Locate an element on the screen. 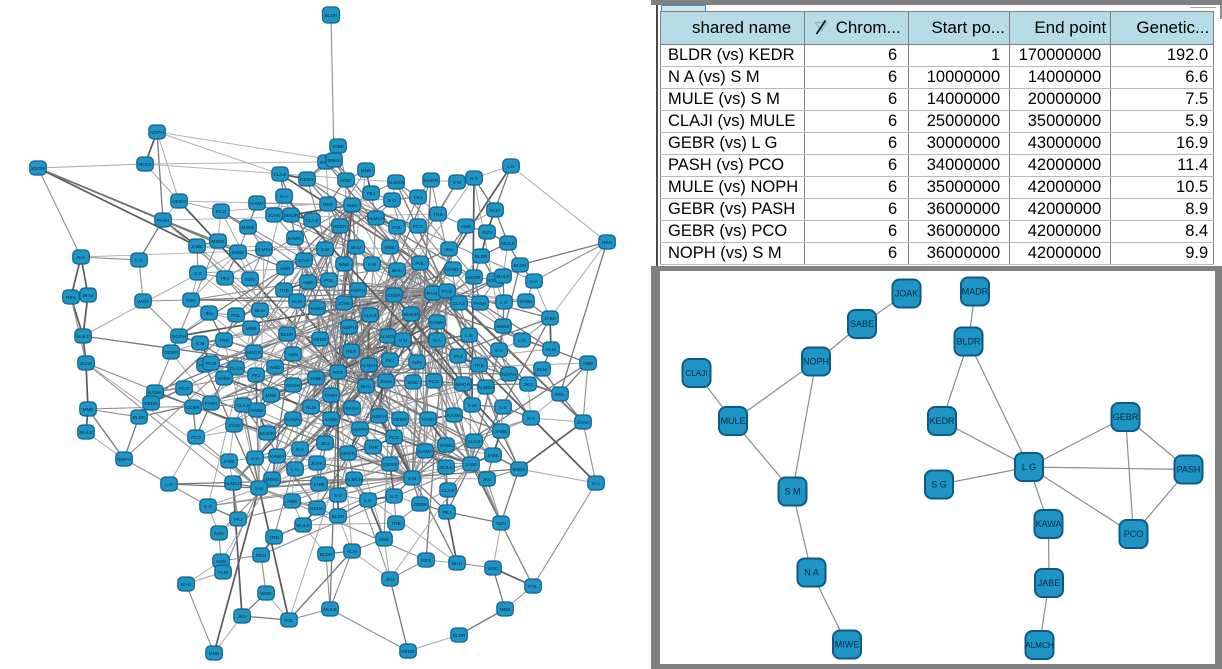 The height and width of the screenshot is (669, 1222). svg-text: AWE is located at coordinates (292, 502).